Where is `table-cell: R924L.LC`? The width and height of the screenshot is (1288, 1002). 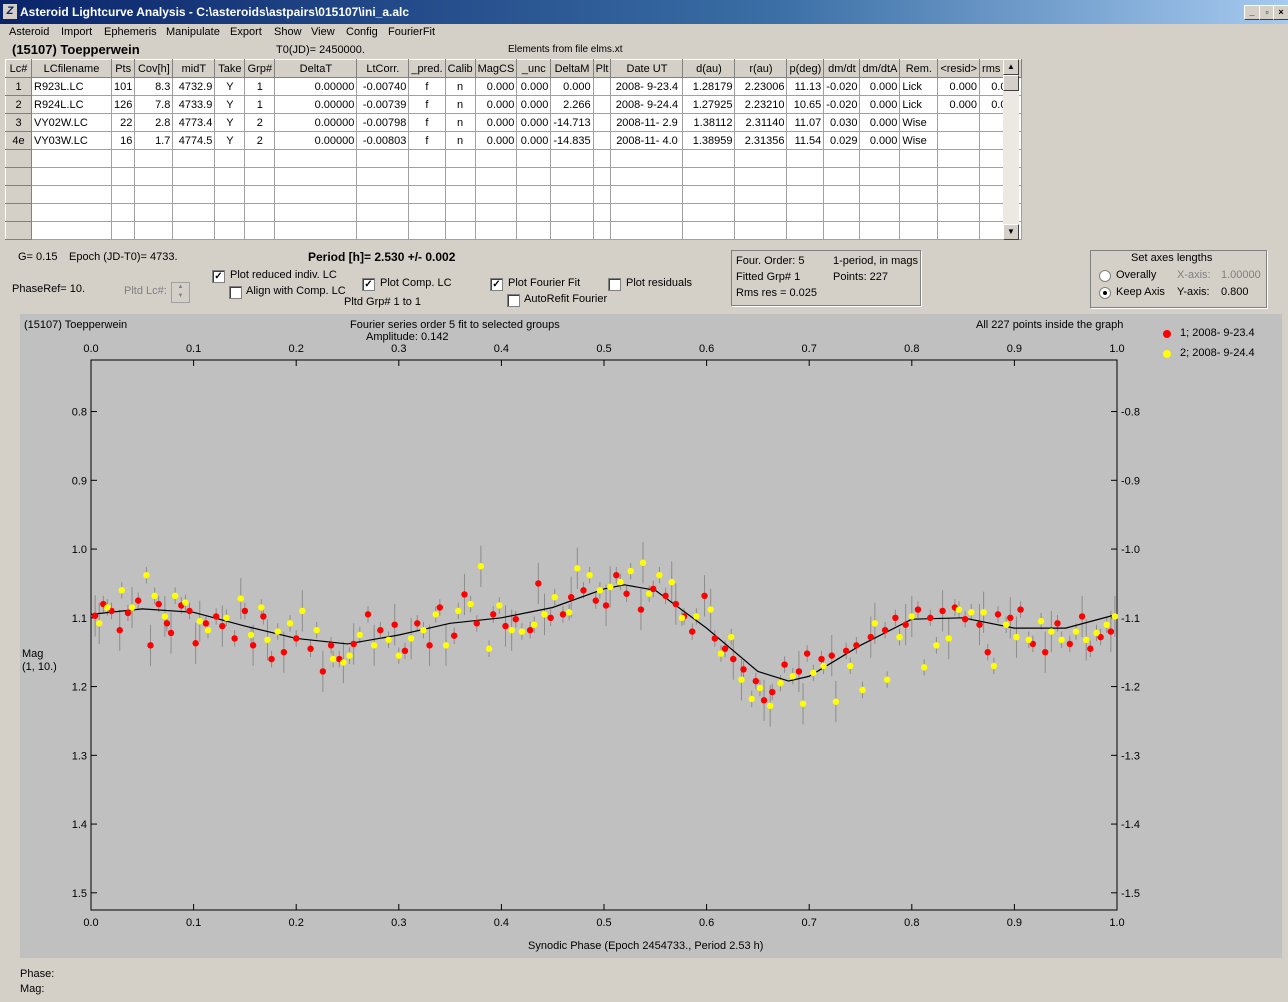 table-cell: R924L.LC is located at coordinates (71, 104).